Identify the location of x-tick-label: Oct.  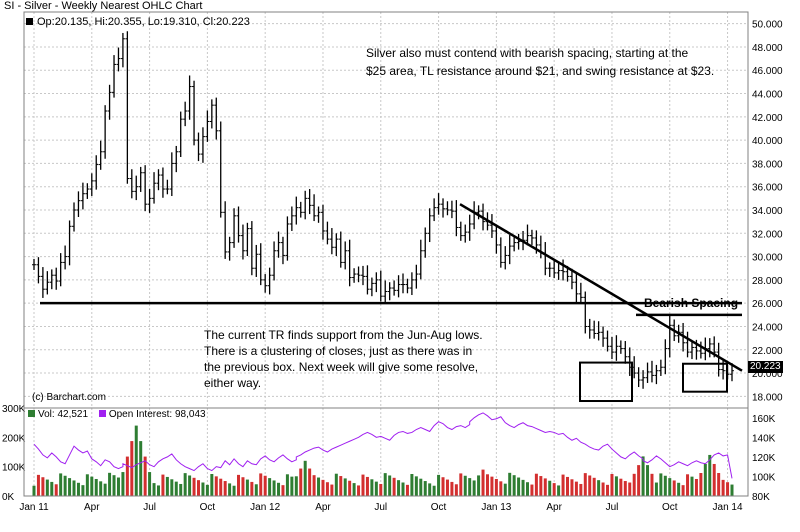
(439, 507).